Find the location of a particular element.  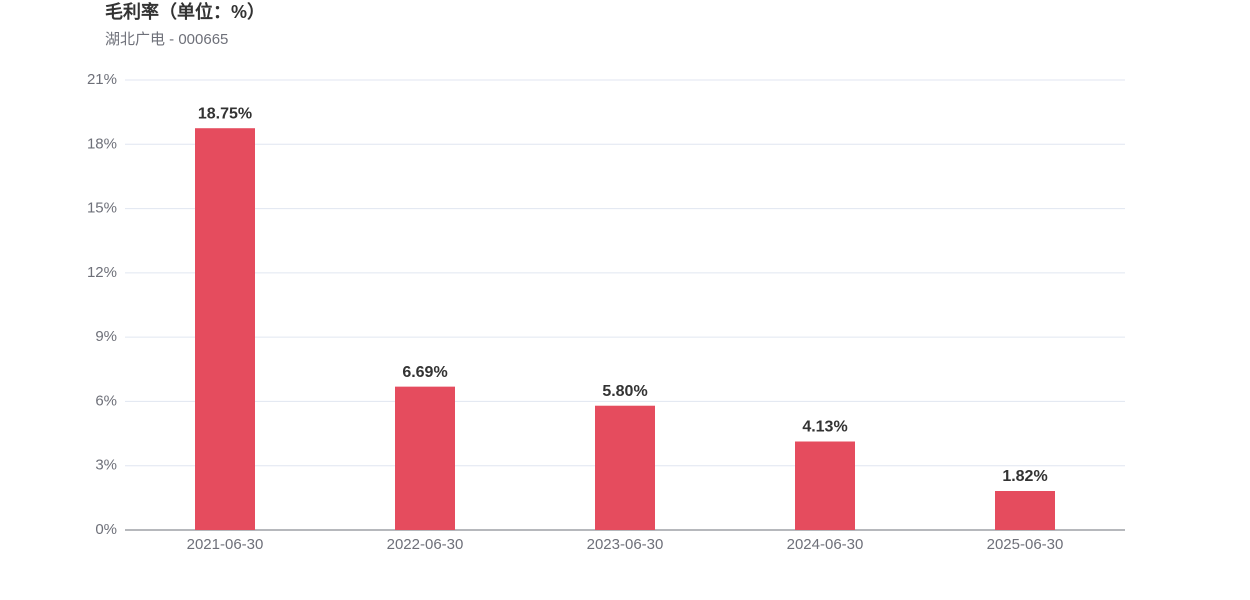

y-tick-label: 0% is located at coordinates (106, 529).